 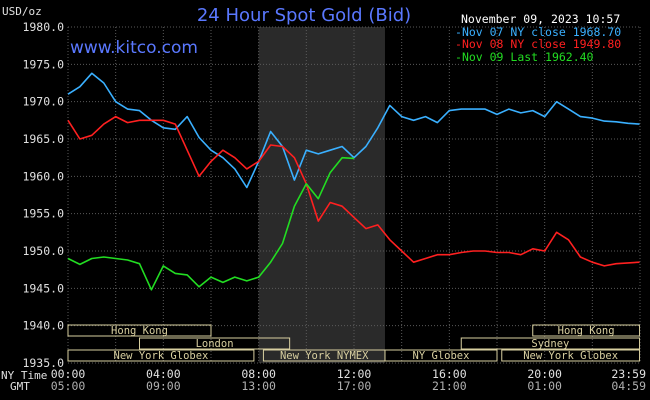 I want to click on y-tick-label: 1960.0, so click(x=43, y=176).